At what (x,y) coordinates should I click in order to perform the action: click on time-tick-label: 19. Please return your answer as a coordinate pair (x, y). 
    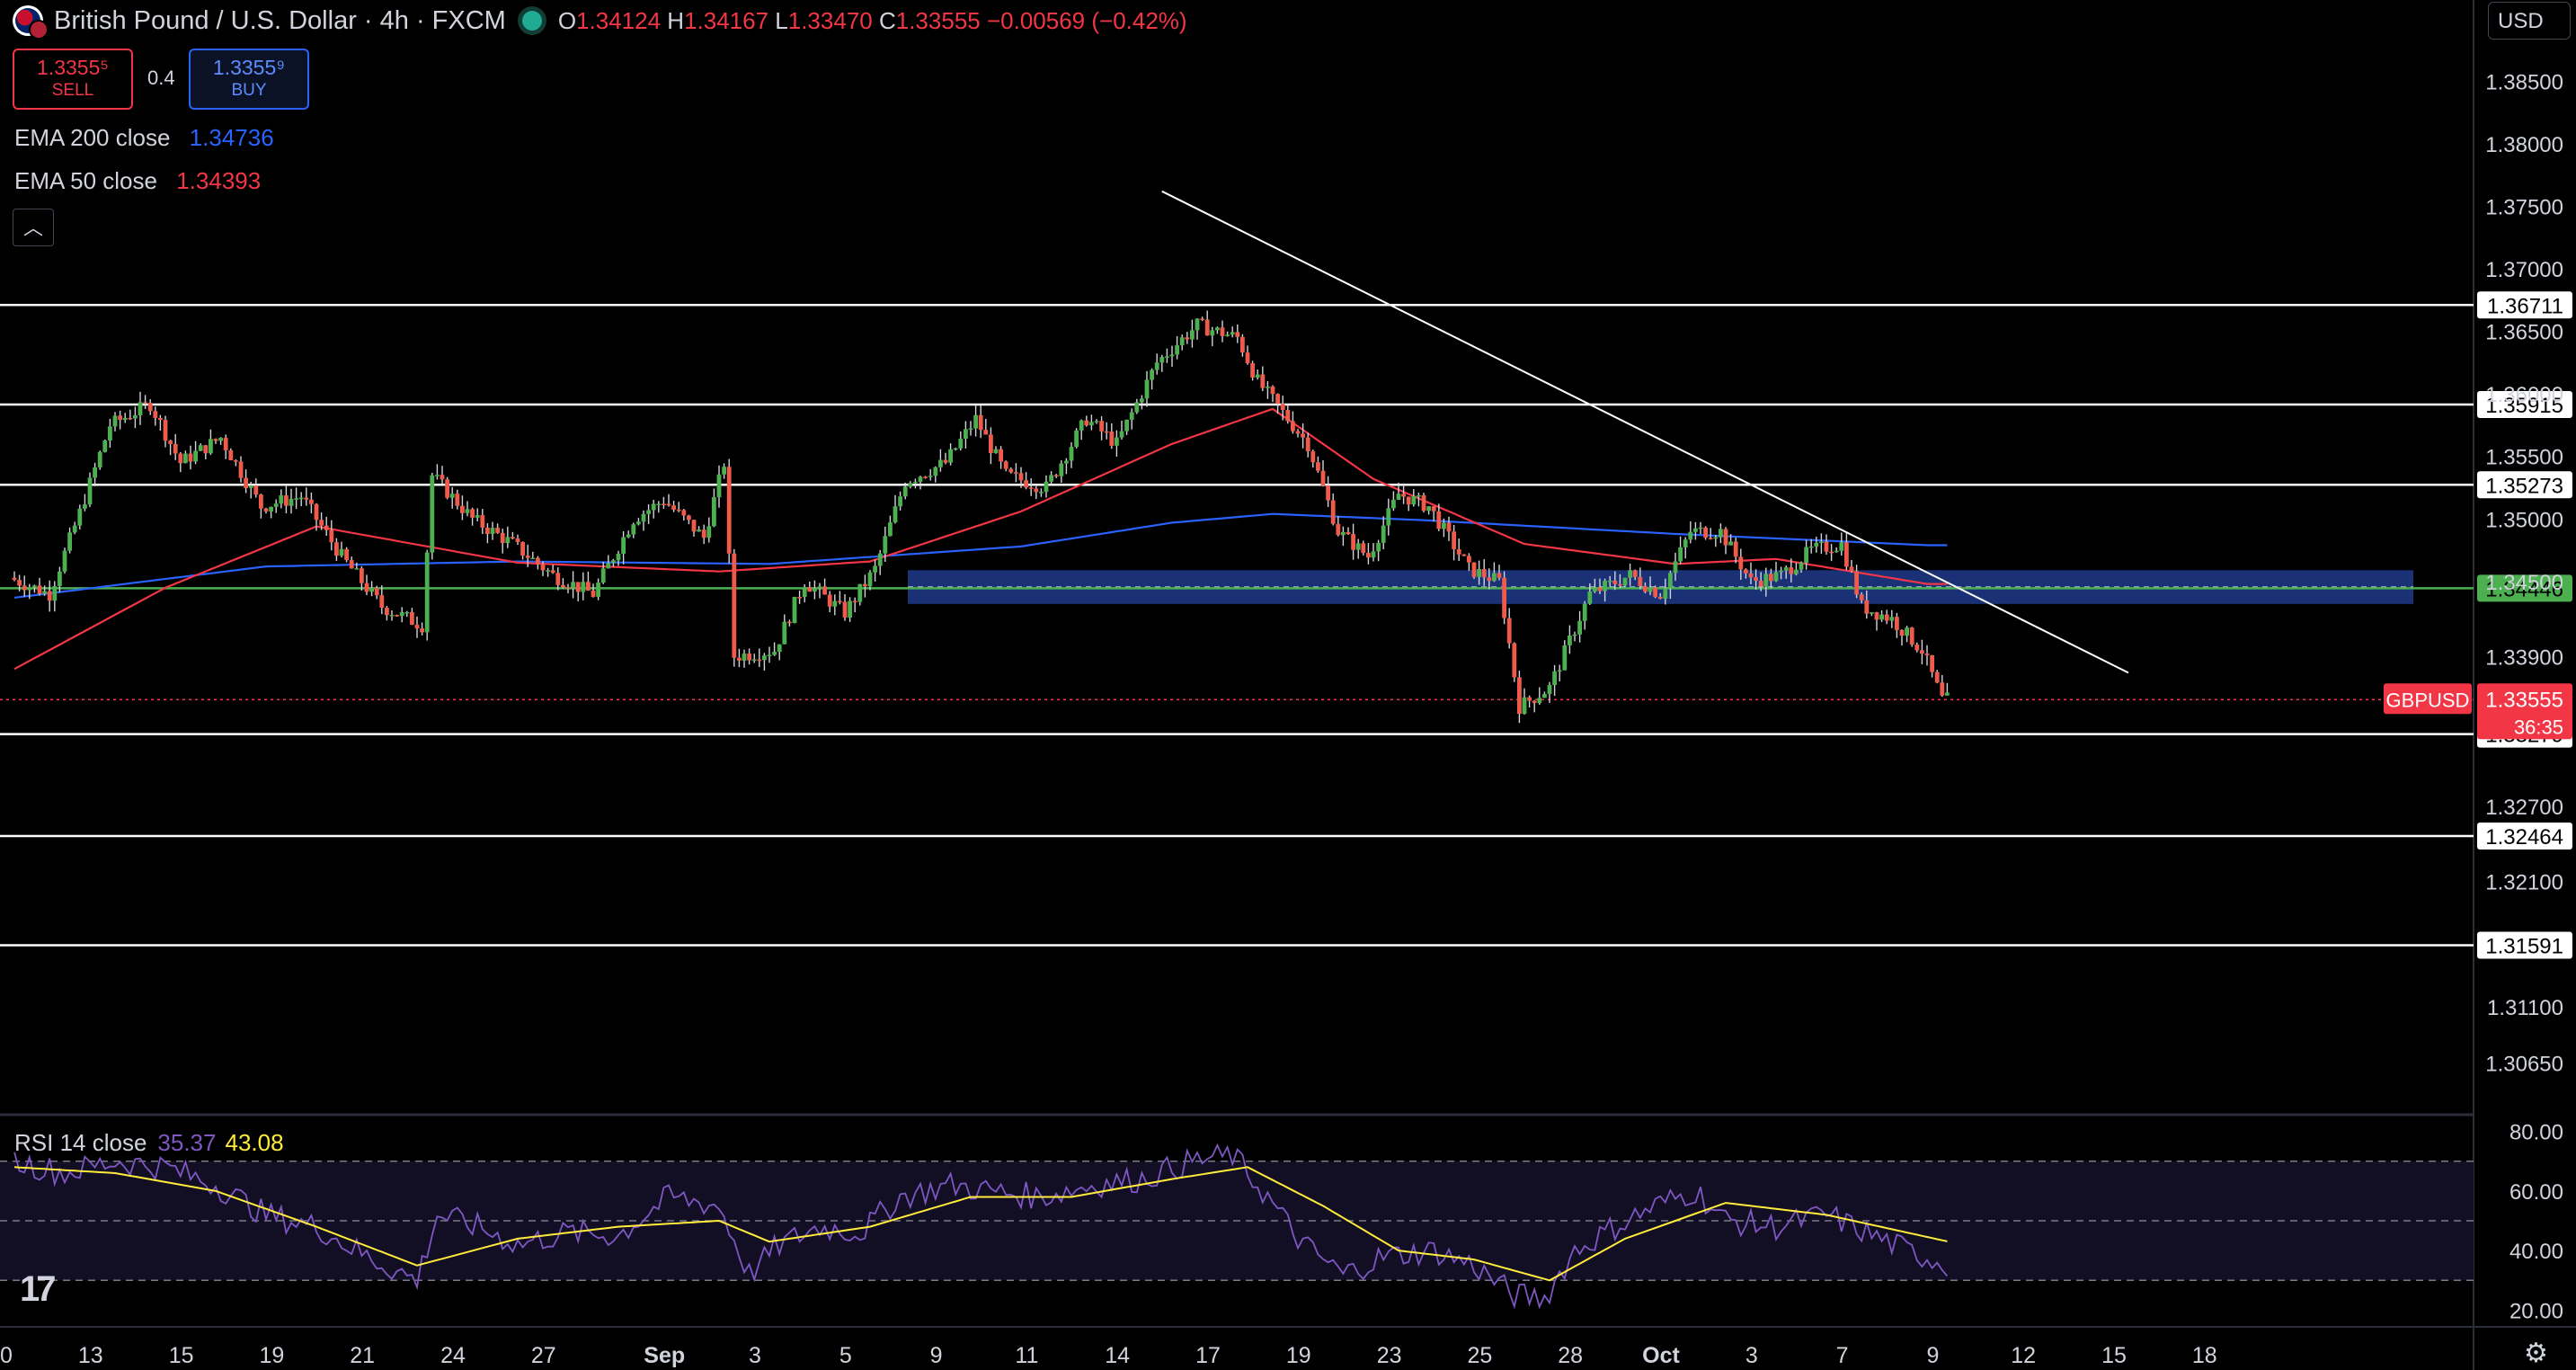
    Looking at the image, I should click on (1298, 1356).